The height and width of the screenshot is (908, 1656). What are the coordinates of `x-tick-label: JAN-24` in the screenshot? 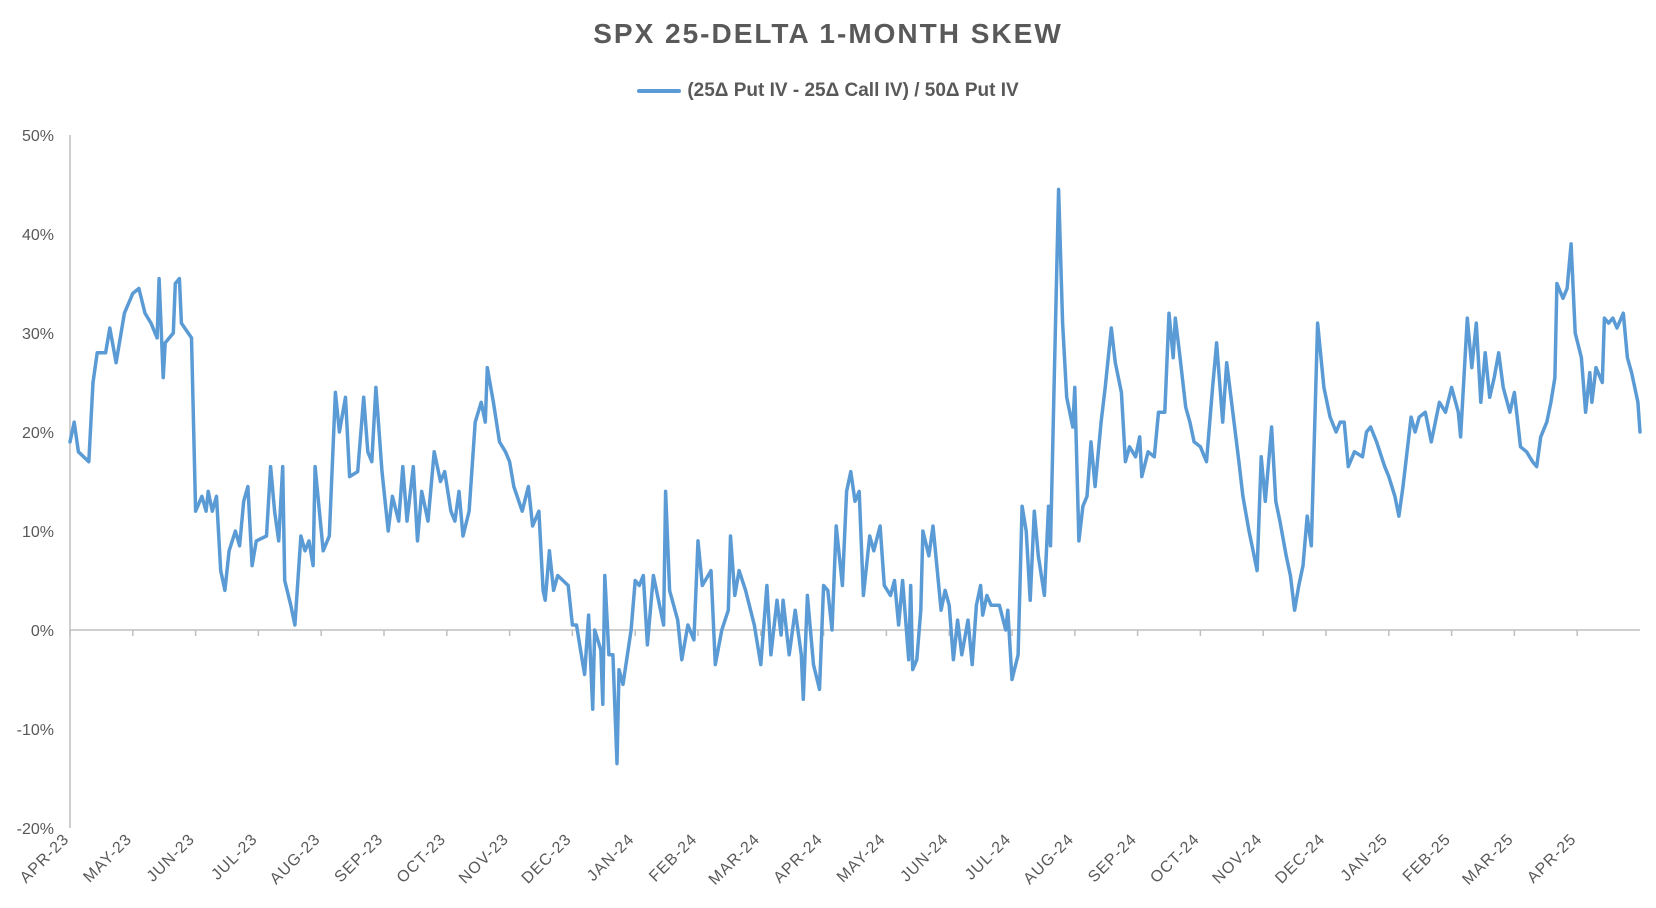 It's located at (611, 858).